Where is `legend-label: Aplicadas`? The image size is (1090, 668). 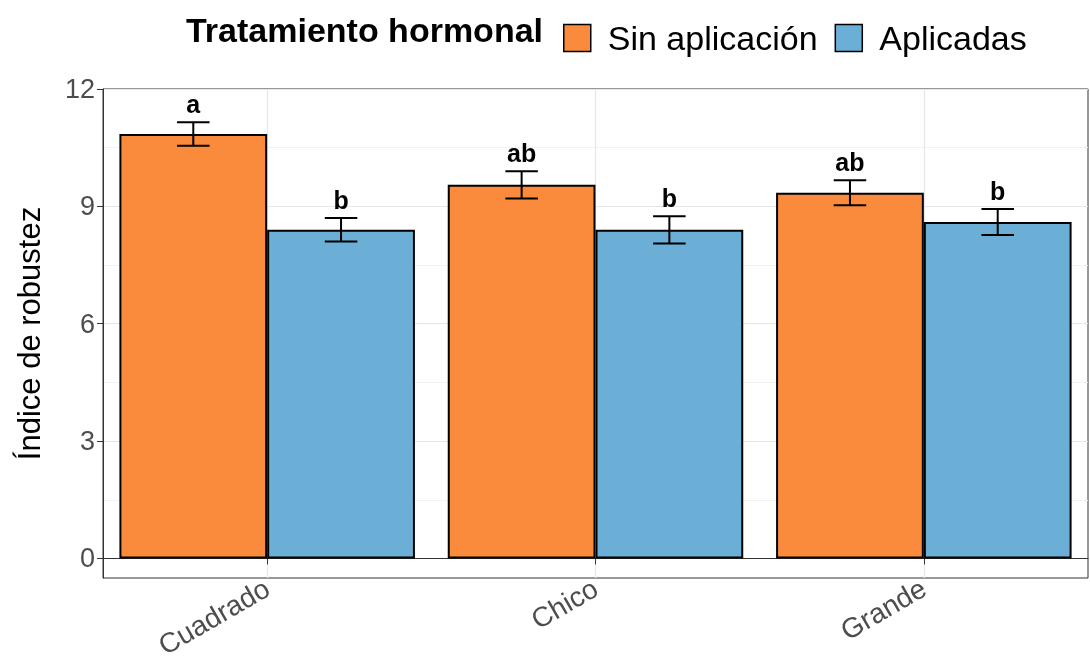
legend-label: Aplicadas is located at coordinates (953, 38).